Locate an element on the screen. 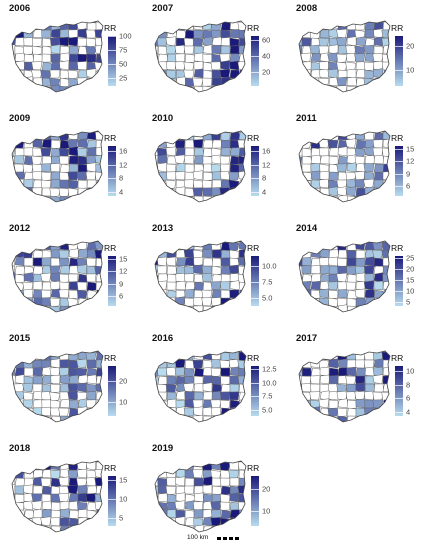  legend-tick-label: 12.5 is located at coordinates (269, 369).